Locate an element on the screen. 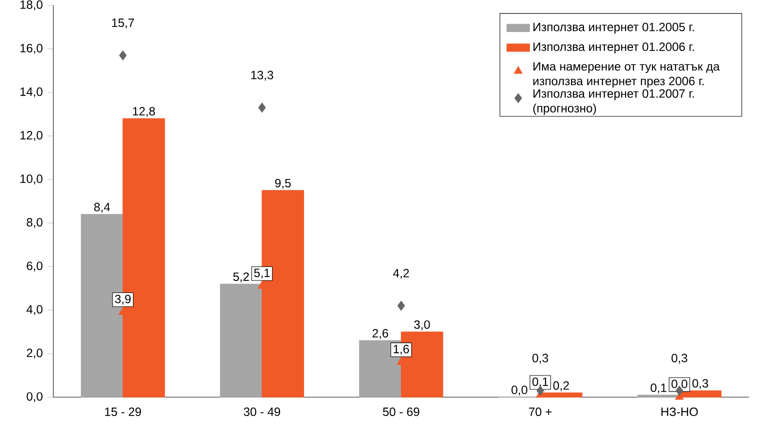 The width and height of the screenshot is (757, 426). legend-label: Използва интернет 01.2005 г. is located at coordinates (614, 28).